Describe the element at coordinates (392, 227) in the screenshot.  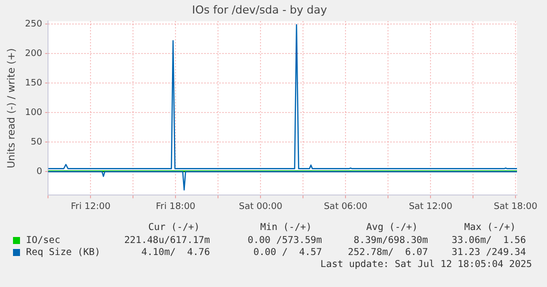
I see `text: Avg (-/+)` at that location.